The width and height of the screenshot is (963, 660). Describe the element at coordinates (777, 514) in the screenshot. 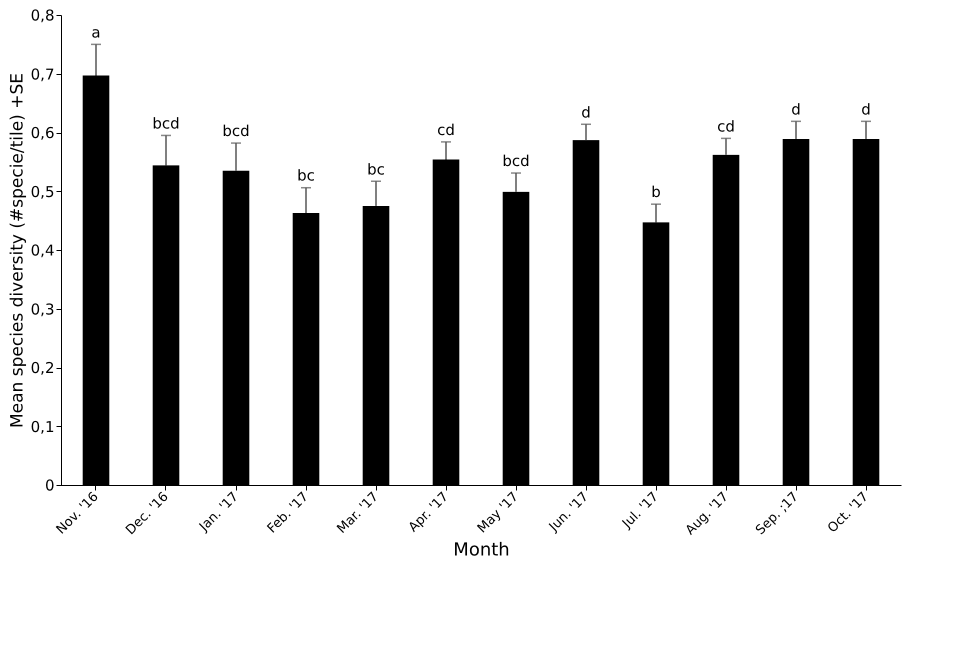

I see `x-tick-label: Sep. ;17` at that location.